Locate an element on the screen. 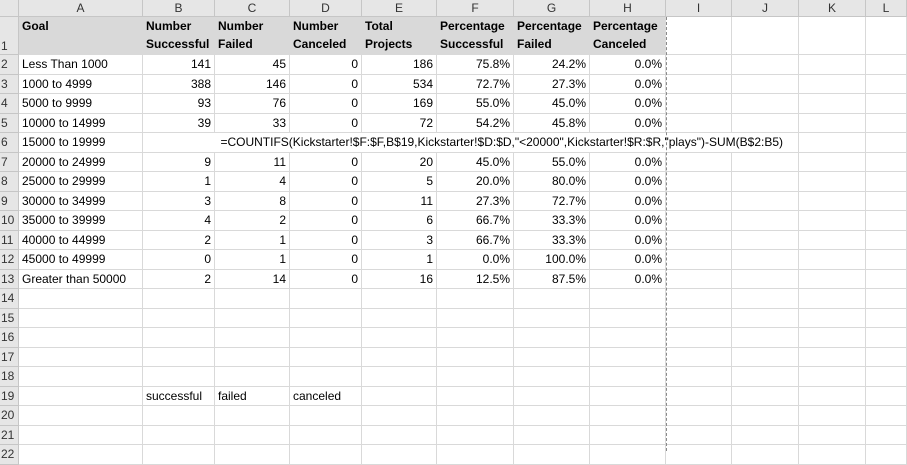 The image size is (907, 465). cell-k6 is located at coordinates (832, 143).